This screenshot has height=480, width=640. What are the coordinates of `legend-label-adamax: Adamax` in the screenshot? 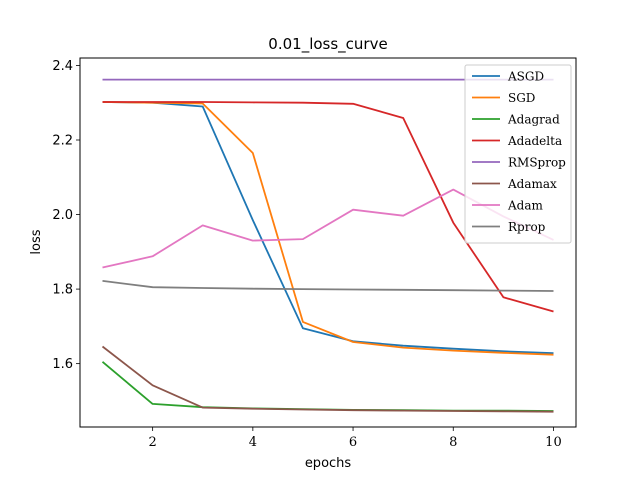 It's located at (532, 184).